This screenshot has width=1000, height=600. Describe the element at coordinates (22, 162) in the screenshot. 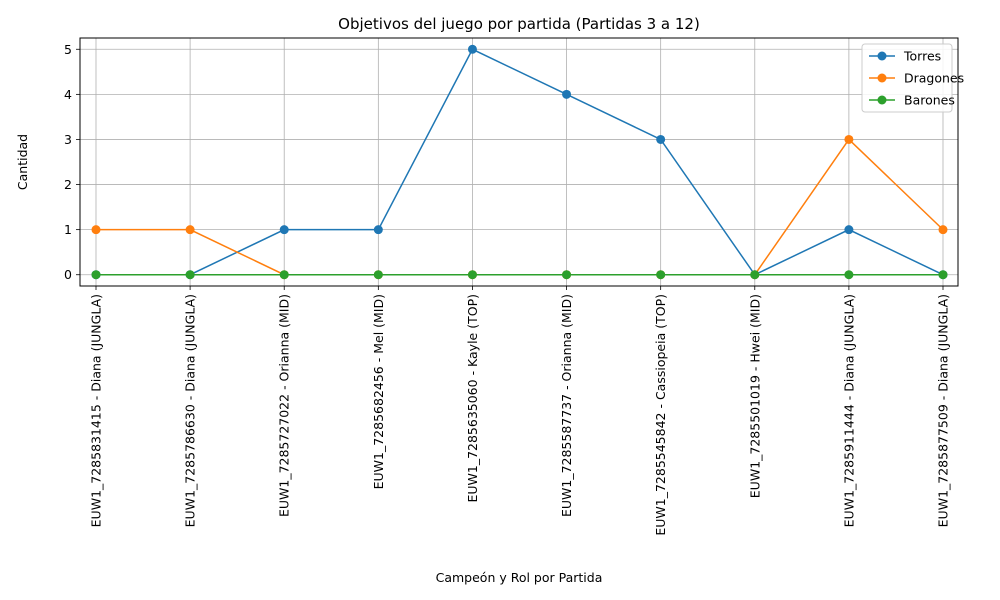

I see `y-axis-label: Cantidad` at that location.